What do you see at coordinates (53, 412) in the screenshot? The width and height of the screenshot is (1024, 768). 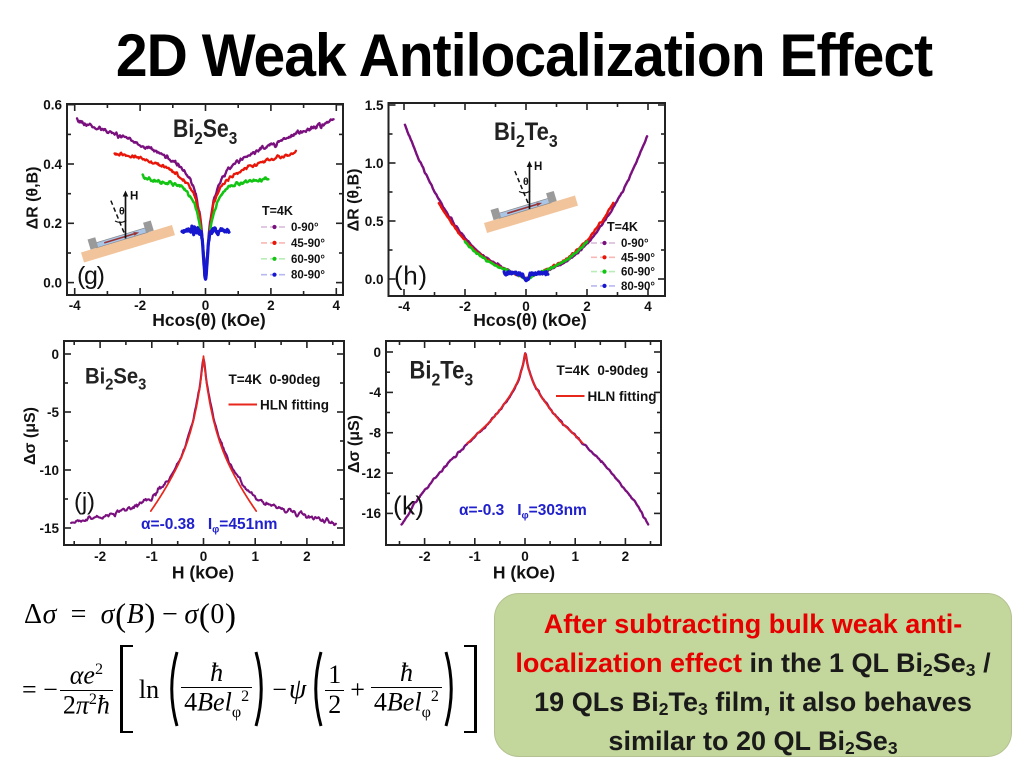 I see `svg-text: -5` at bounding box center [53, 412].